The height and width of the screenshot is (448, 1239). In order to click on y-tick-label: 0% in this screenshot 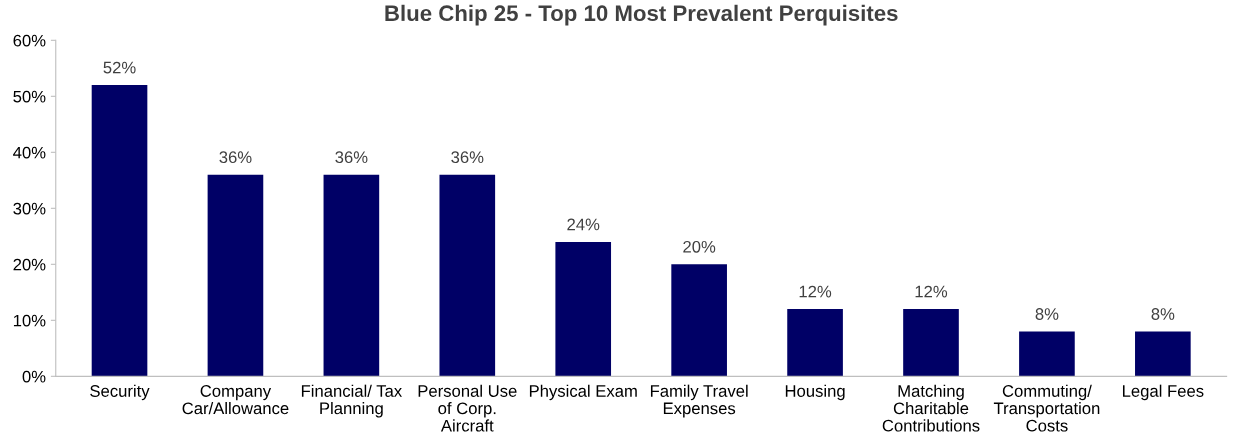, I will do `click(34, 376)`.